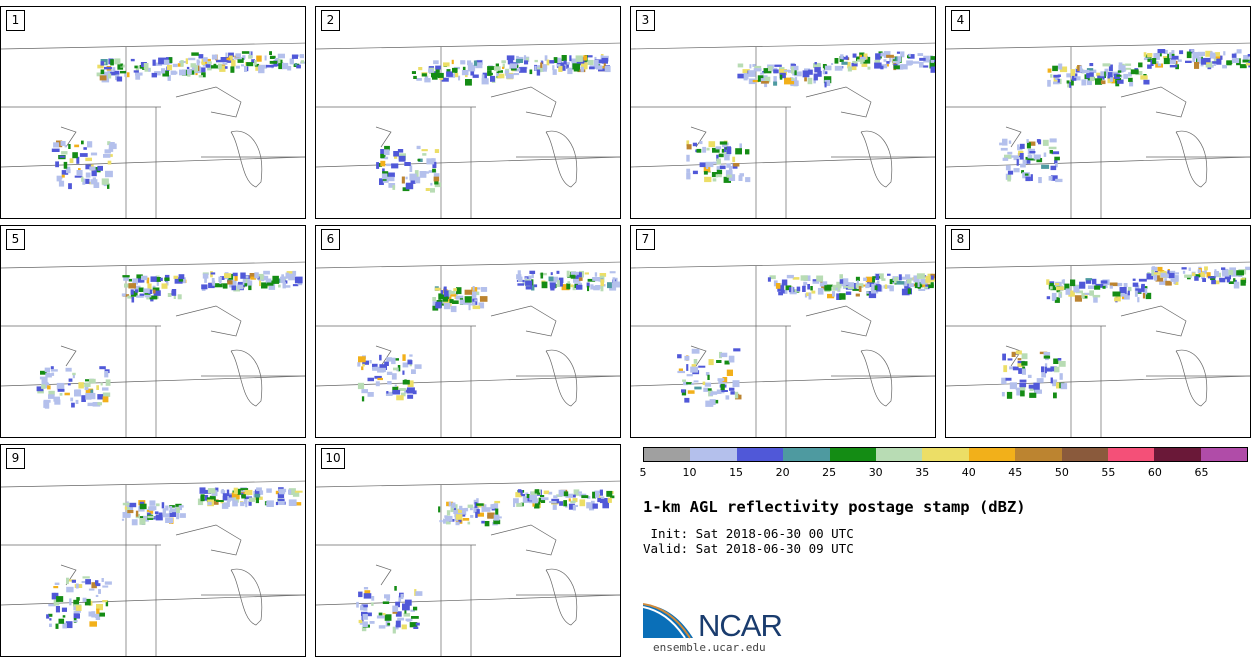  I want to click on colorbar-segment, so click(1131, 454).